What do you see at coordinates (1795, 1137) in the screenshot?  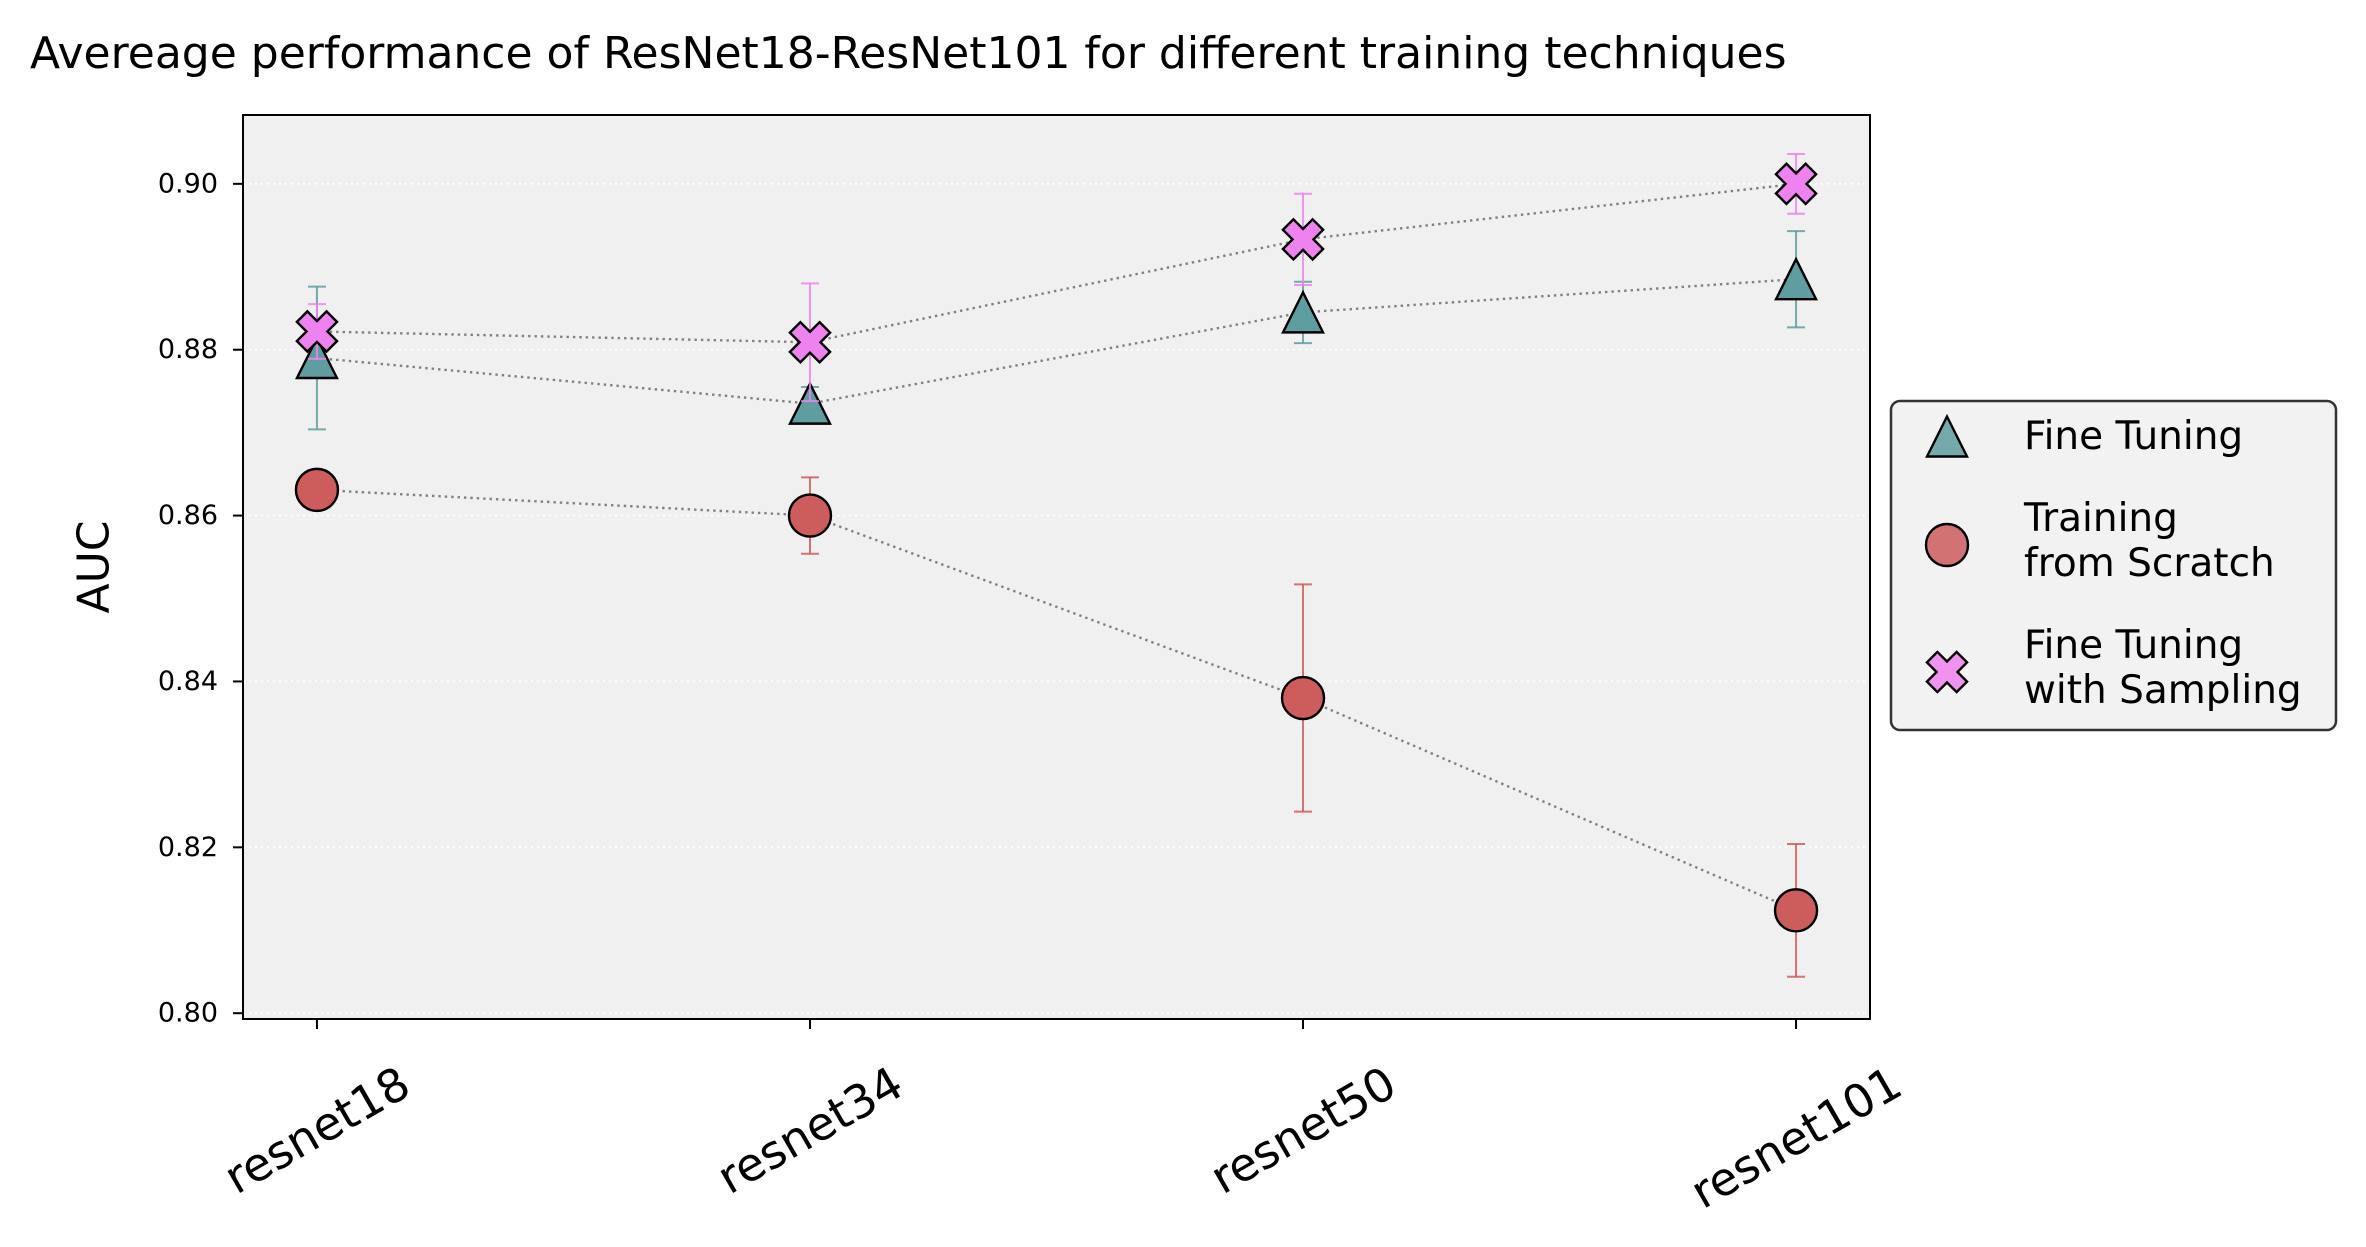 I see `x-tick-label: resnet101` at bounding box center [1795, 1137].